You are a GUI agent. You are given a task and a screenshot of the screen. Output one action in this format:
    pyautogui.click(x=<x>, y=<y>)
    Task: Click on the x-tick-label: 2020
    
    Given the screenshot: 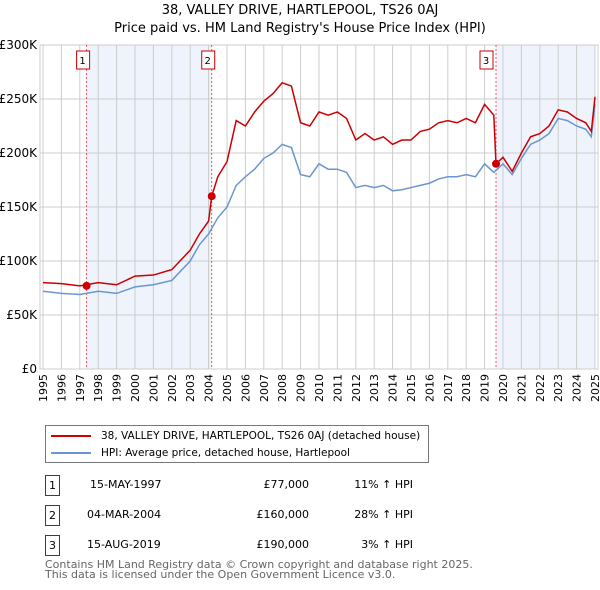 What is the action you would take?
    pyautogui.click(x=503, y=388)
    